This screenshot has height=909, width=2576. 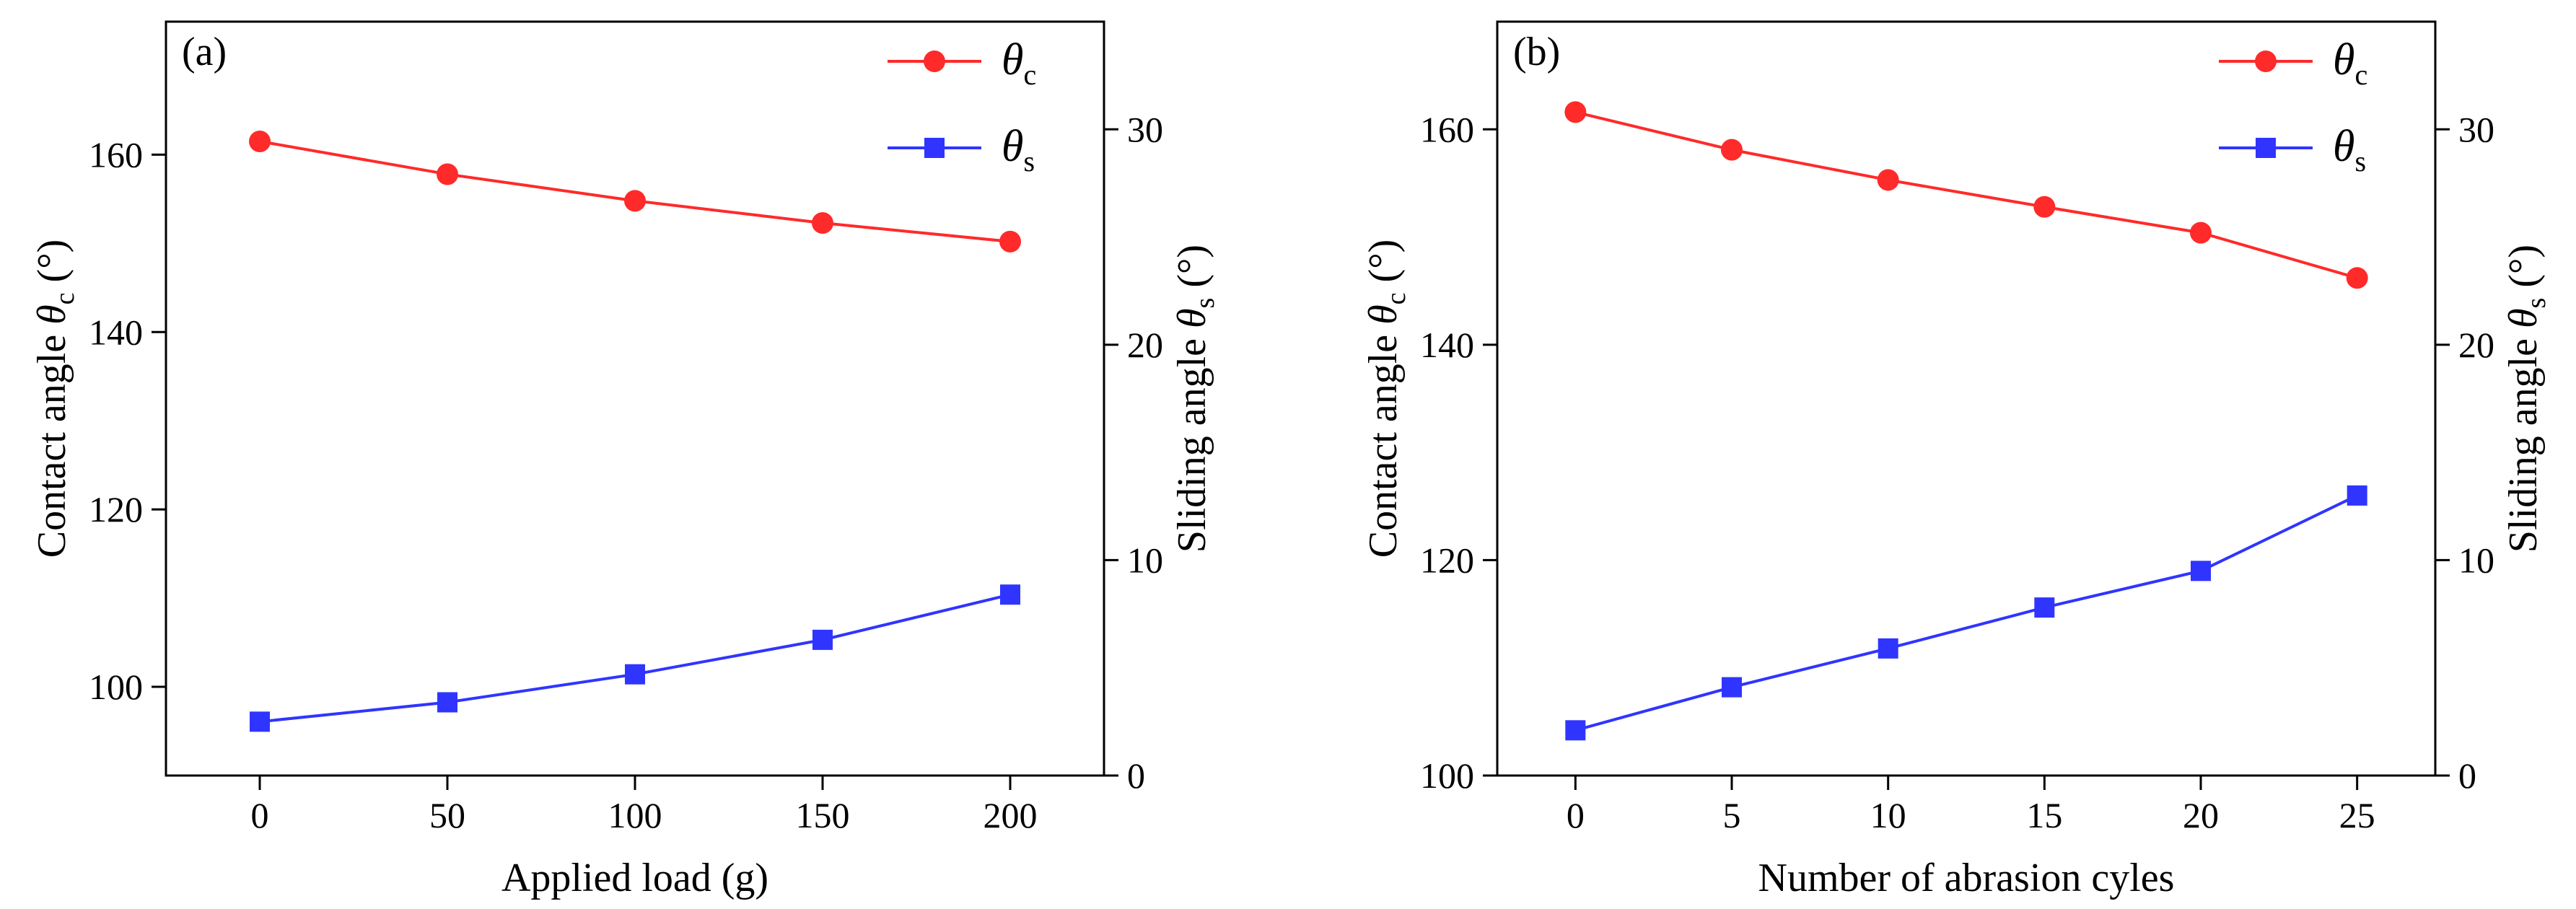 What do you see at coordinates (635, 815) in the screenshot?
I see `x-tick-label: 100` at bounding box center [635, 815].